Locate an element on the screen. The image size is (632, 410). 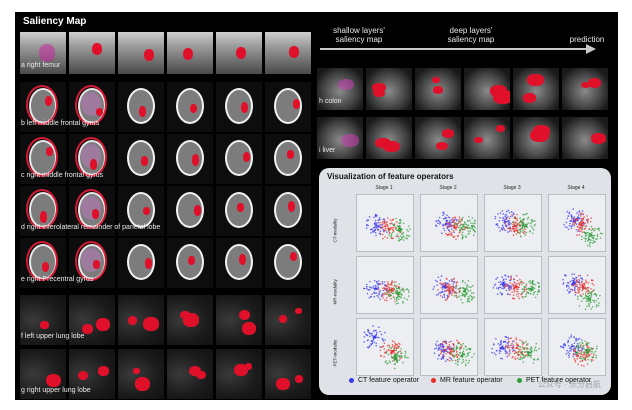
vis-title: Visualization of feature operators is located at coordinates (390, 176).